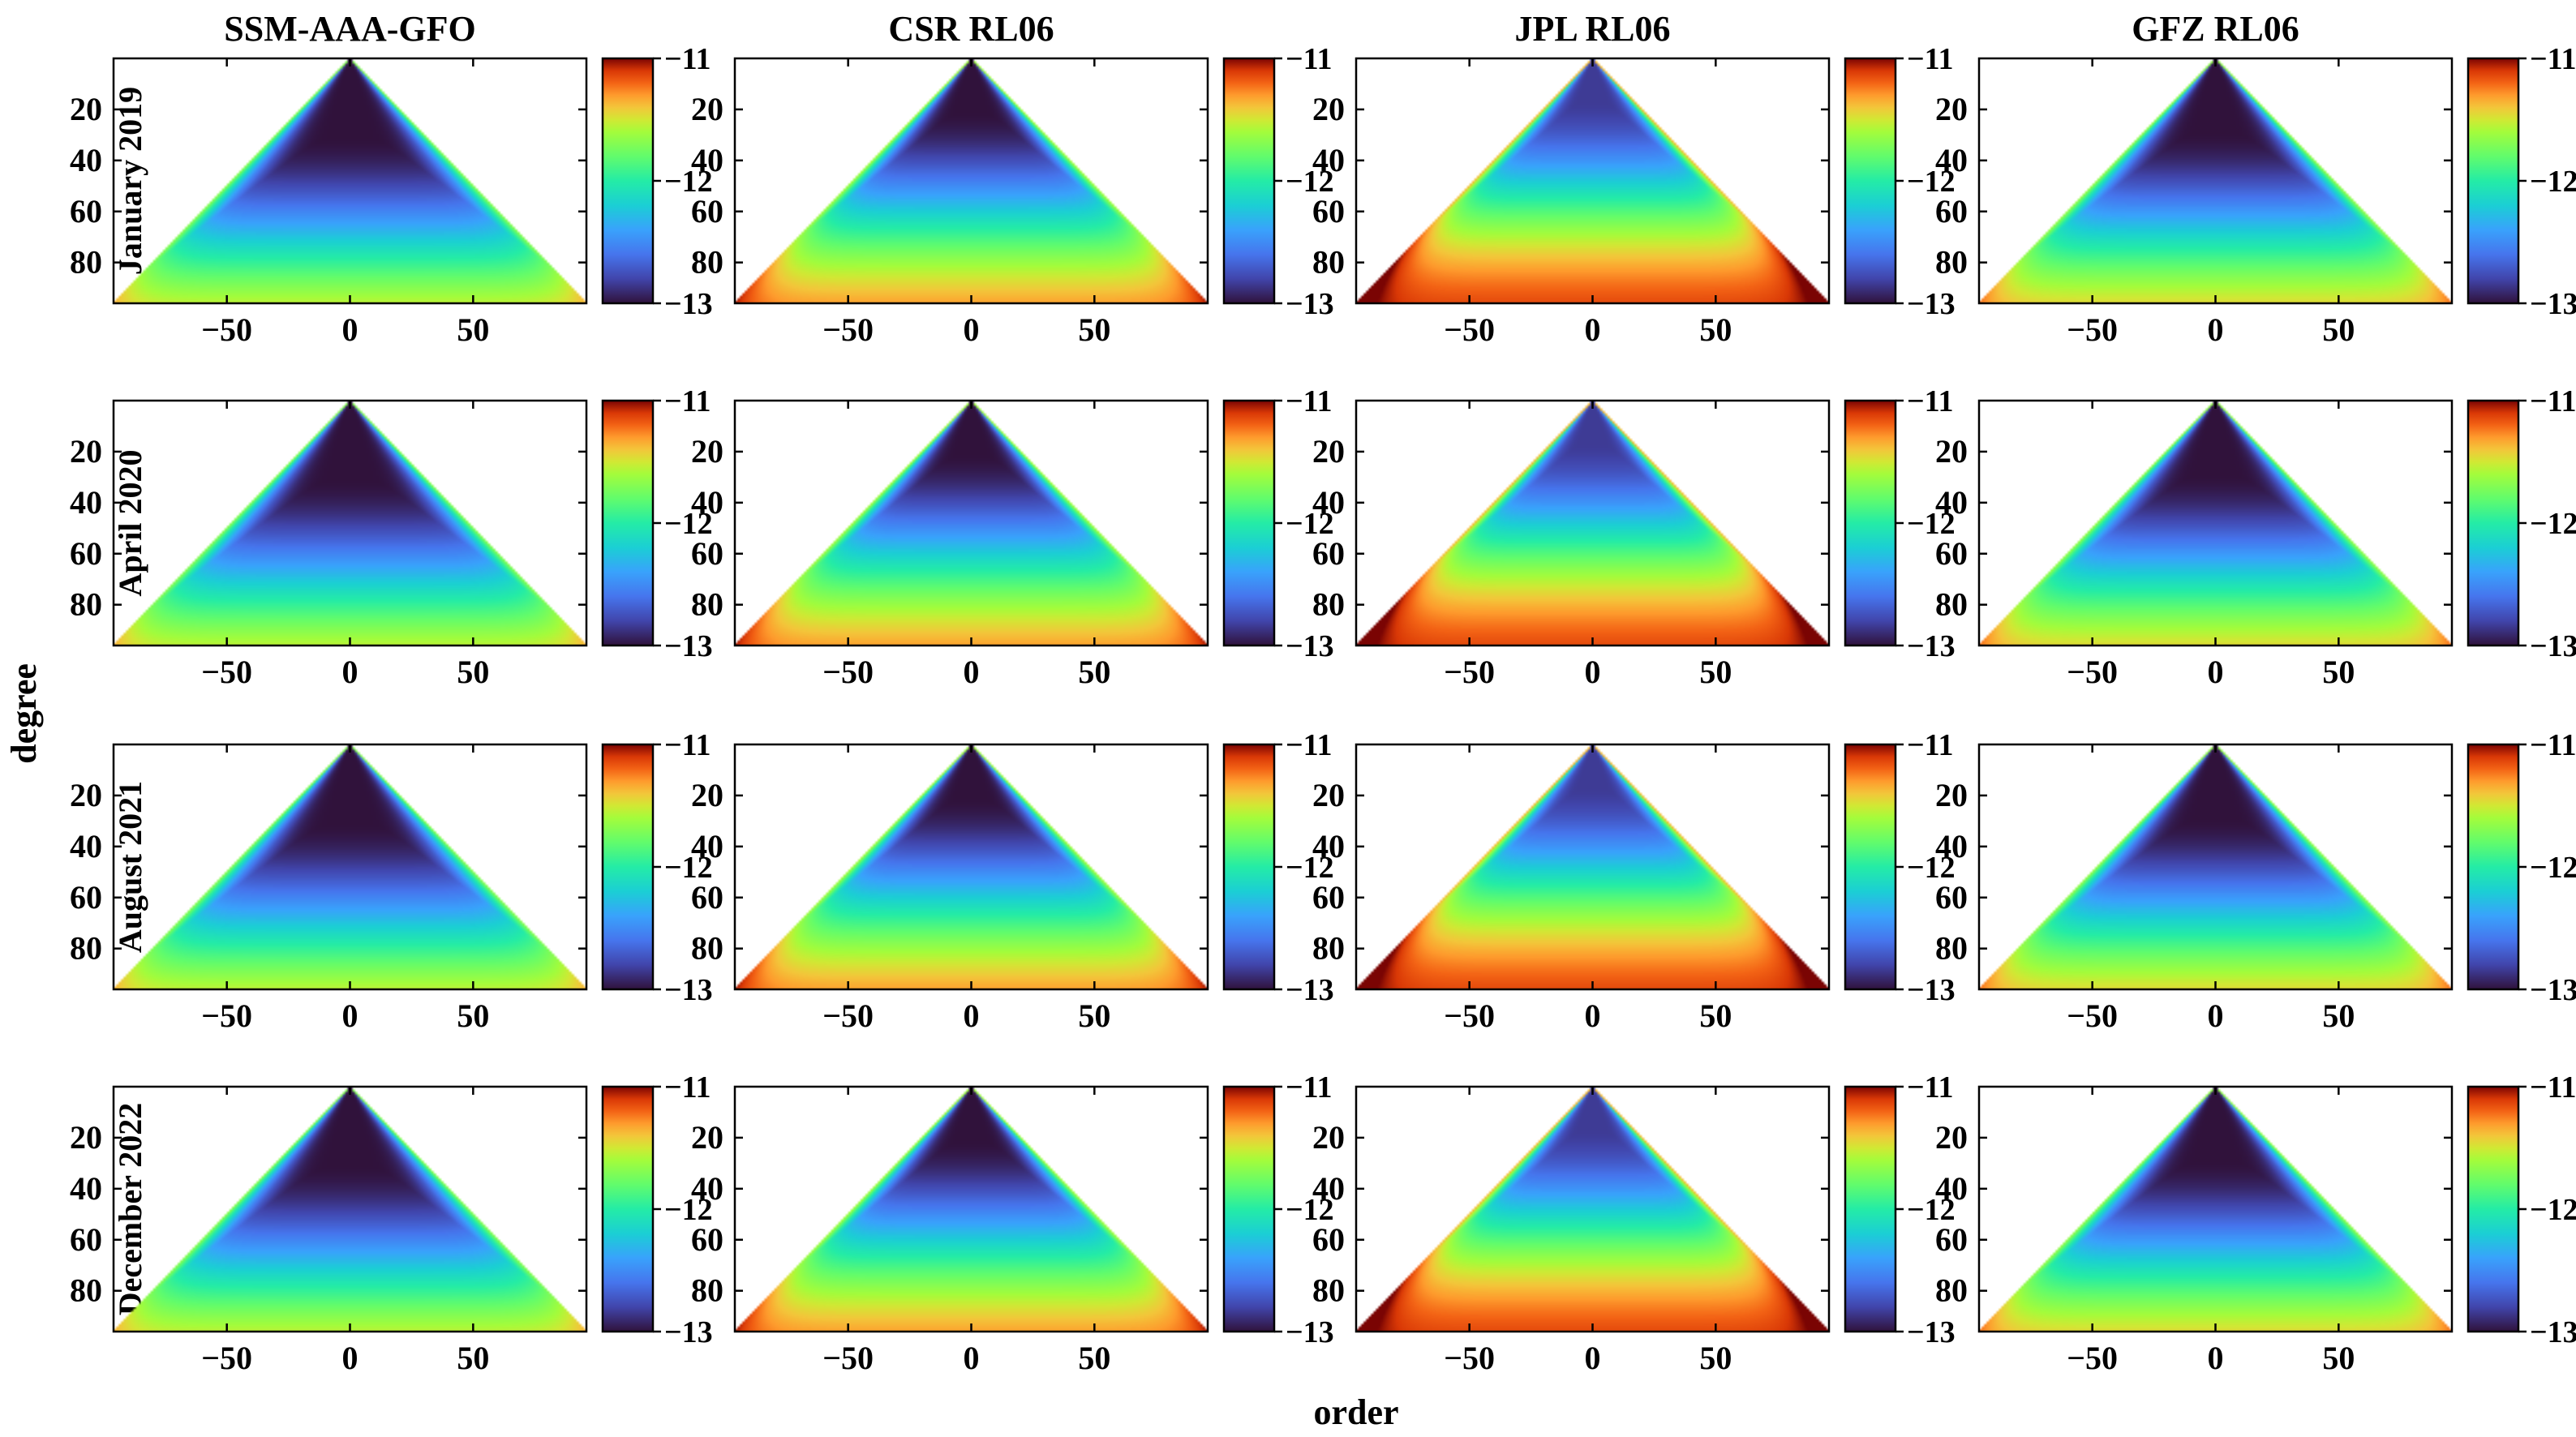  I want to click on panel-december-2022-gfz-rl06: 20 40 60 80 −50 0 50 −11 −12 −13, so click(2255, 1223).